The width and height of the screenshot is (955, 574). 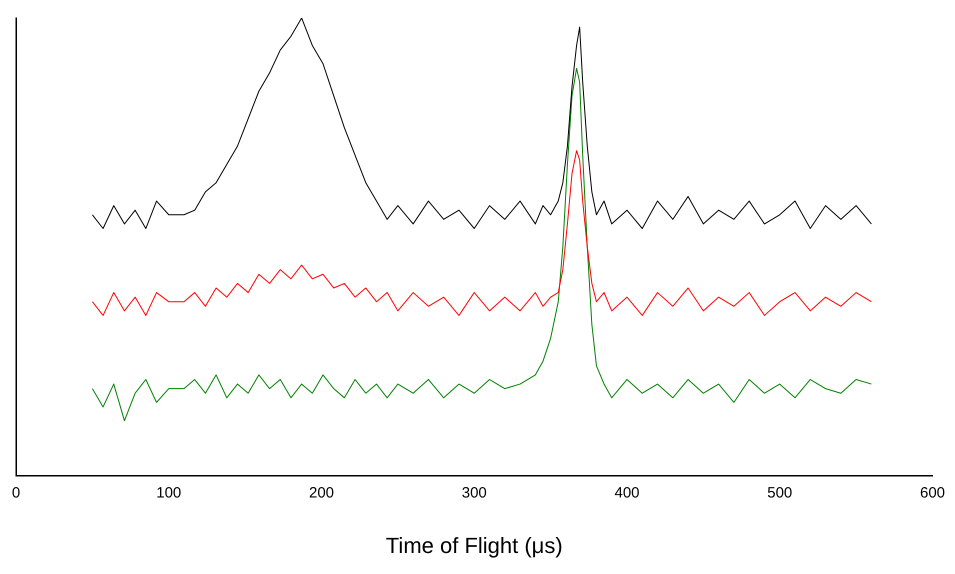 What do you see at coordinates (474, 493) in the screenshot?
I see `x-tick-label: 300` at bounding box center [474, 493].